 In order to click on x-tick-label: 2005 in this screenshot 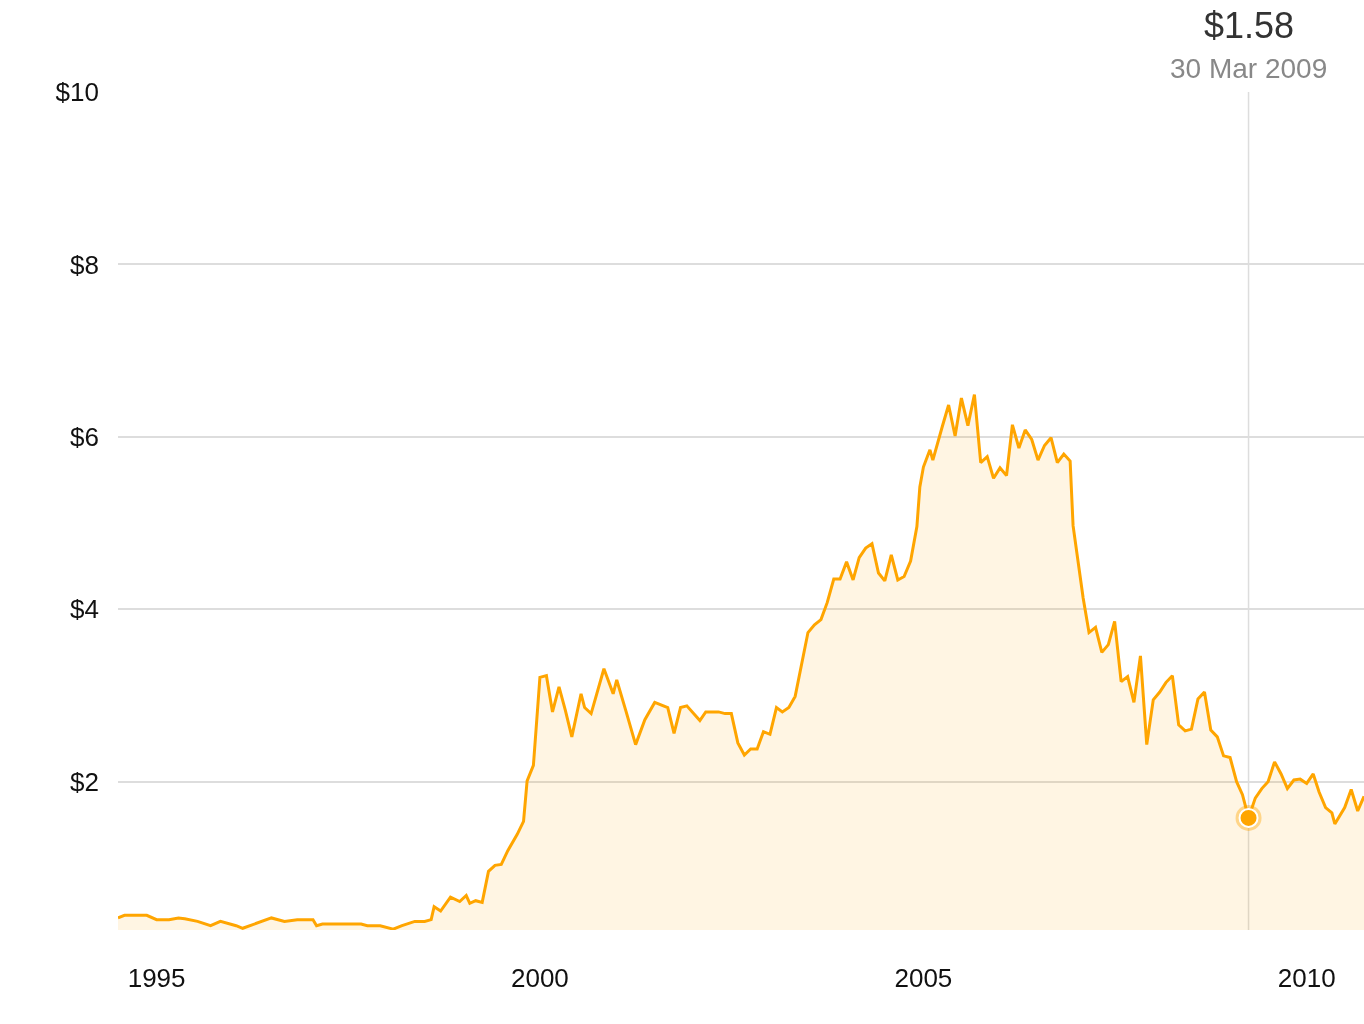, I will do `click(923, 978)`.